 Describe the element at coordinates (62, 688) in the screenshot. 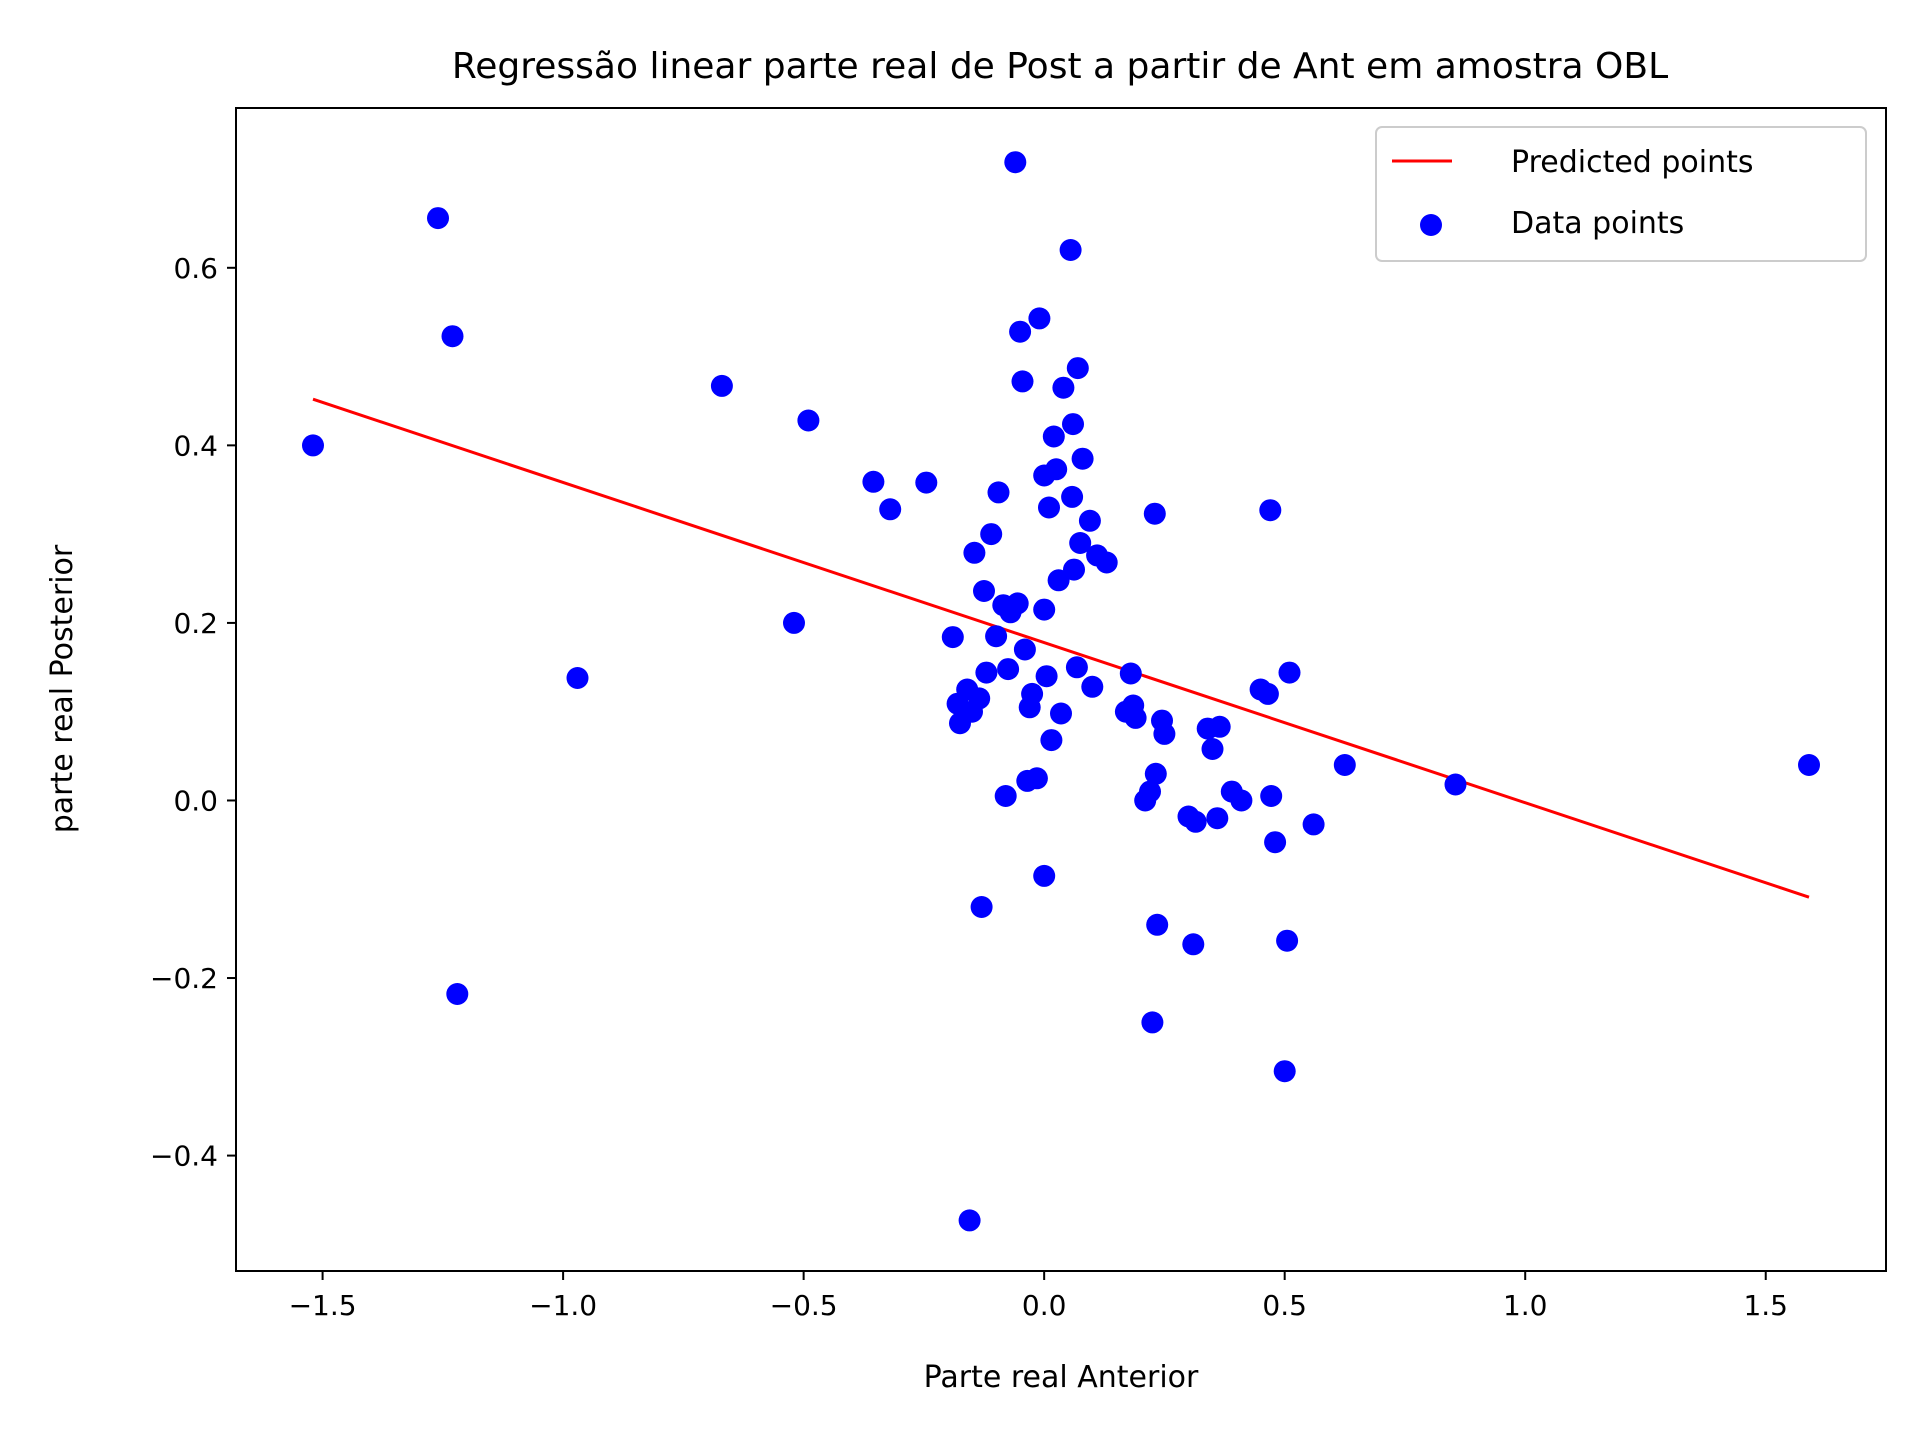

I see `y-axis-label: parte real Posterior` at that location.